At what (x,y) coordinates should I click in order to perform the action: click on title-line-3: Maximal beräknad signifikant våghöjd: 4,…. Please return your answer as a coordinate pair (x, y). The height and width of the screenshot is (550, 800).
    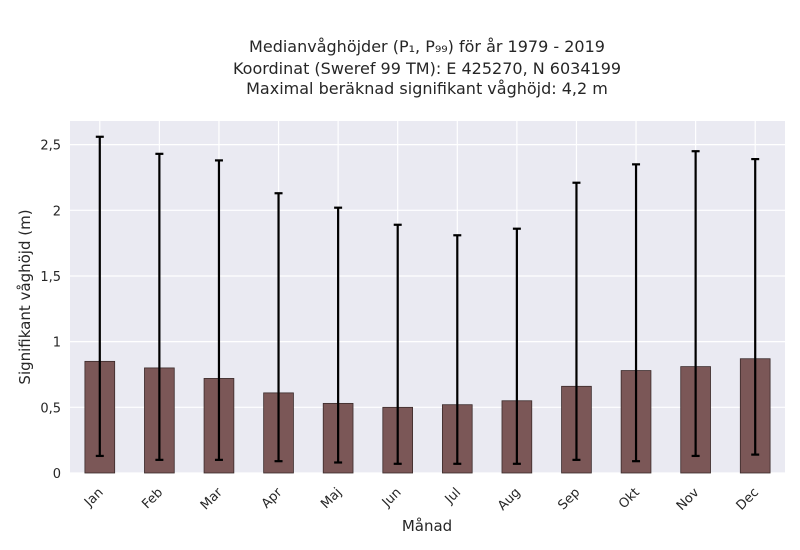
    Looking at the image, I should click on (427, 88).